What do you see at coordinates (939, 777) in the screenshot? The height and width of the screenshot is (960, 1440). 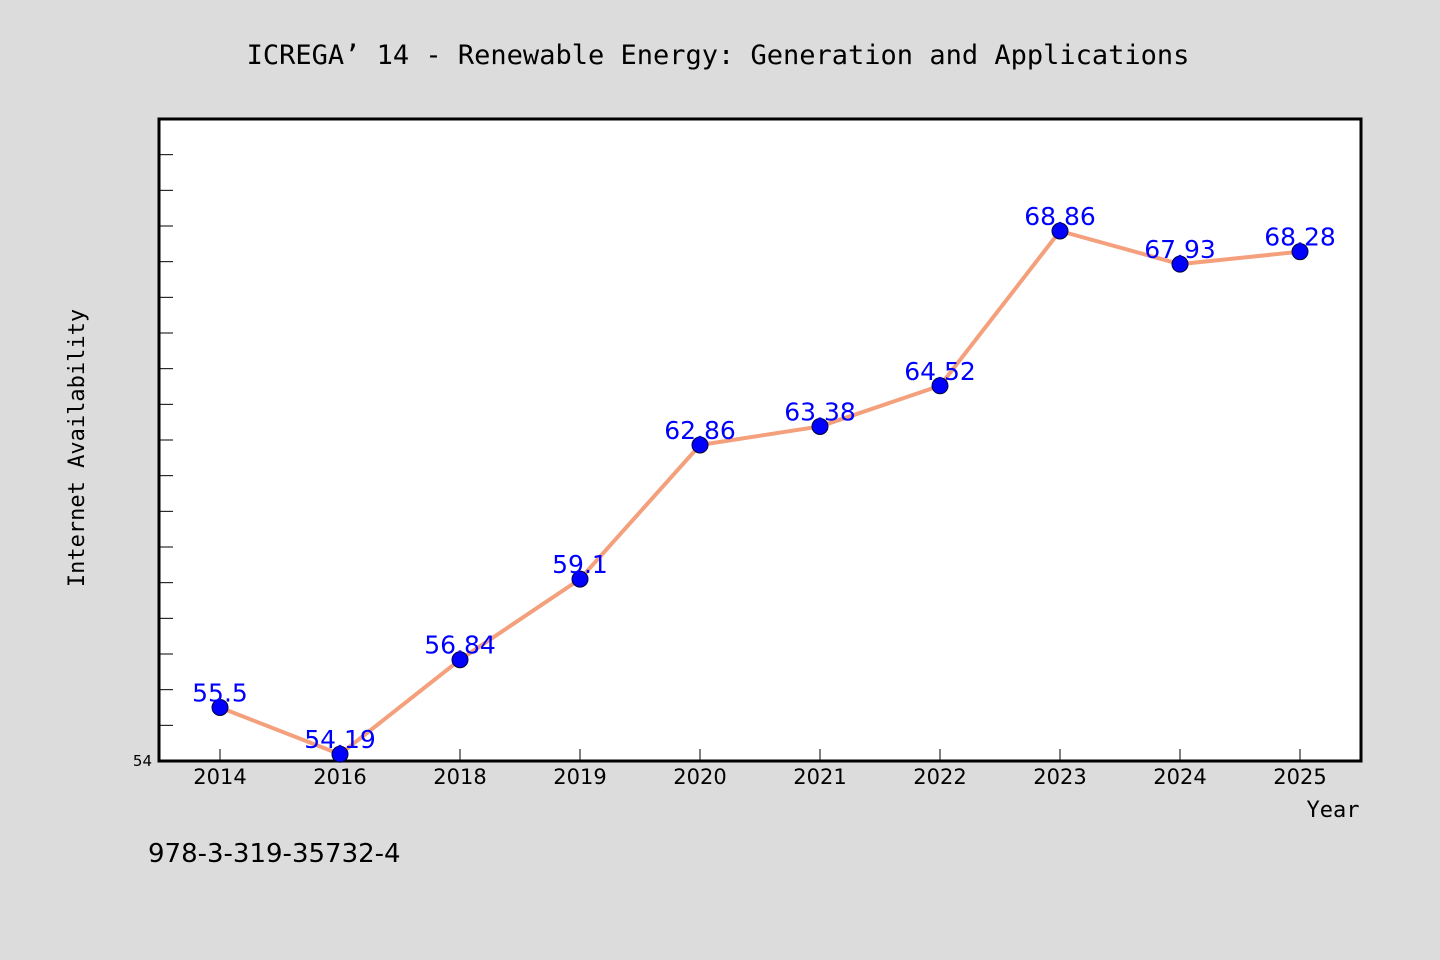 I see `x-tick-label: 2022` at bounding box center [939, 777].